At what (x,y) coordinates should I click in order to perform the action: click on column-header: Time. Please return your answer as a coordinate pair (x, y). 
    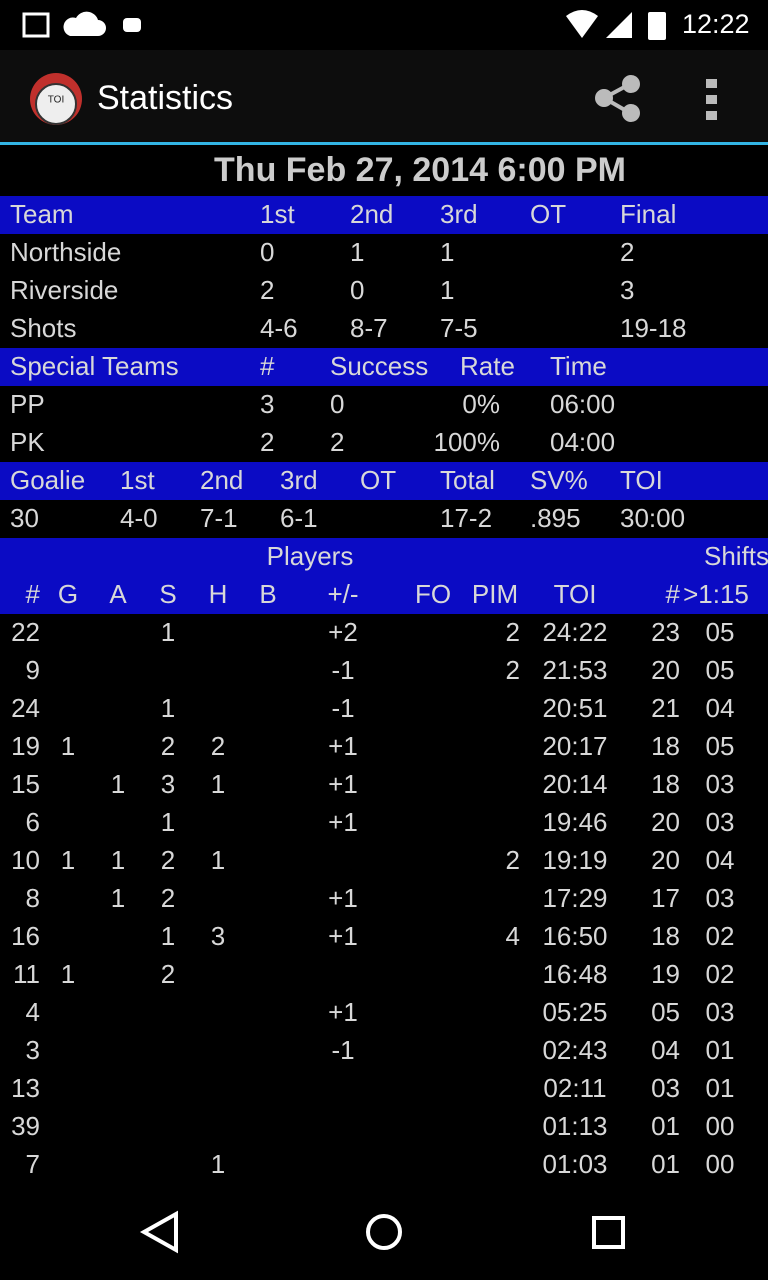
    Looking at the image, I should click on (578, 366).